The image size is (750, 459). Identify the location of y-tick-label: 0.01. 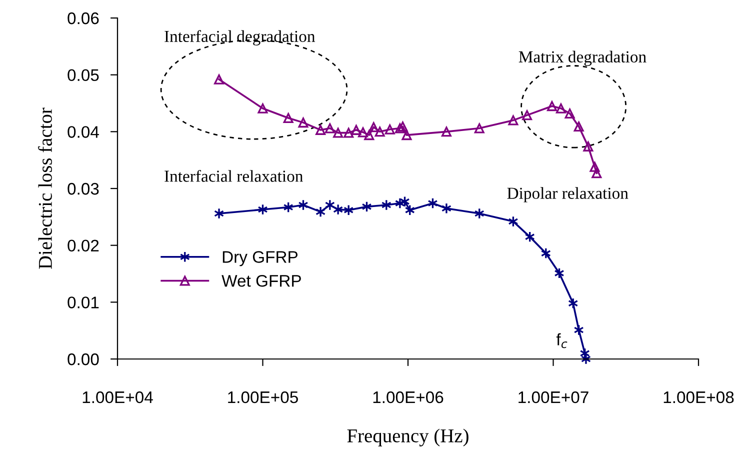
(83, 302).